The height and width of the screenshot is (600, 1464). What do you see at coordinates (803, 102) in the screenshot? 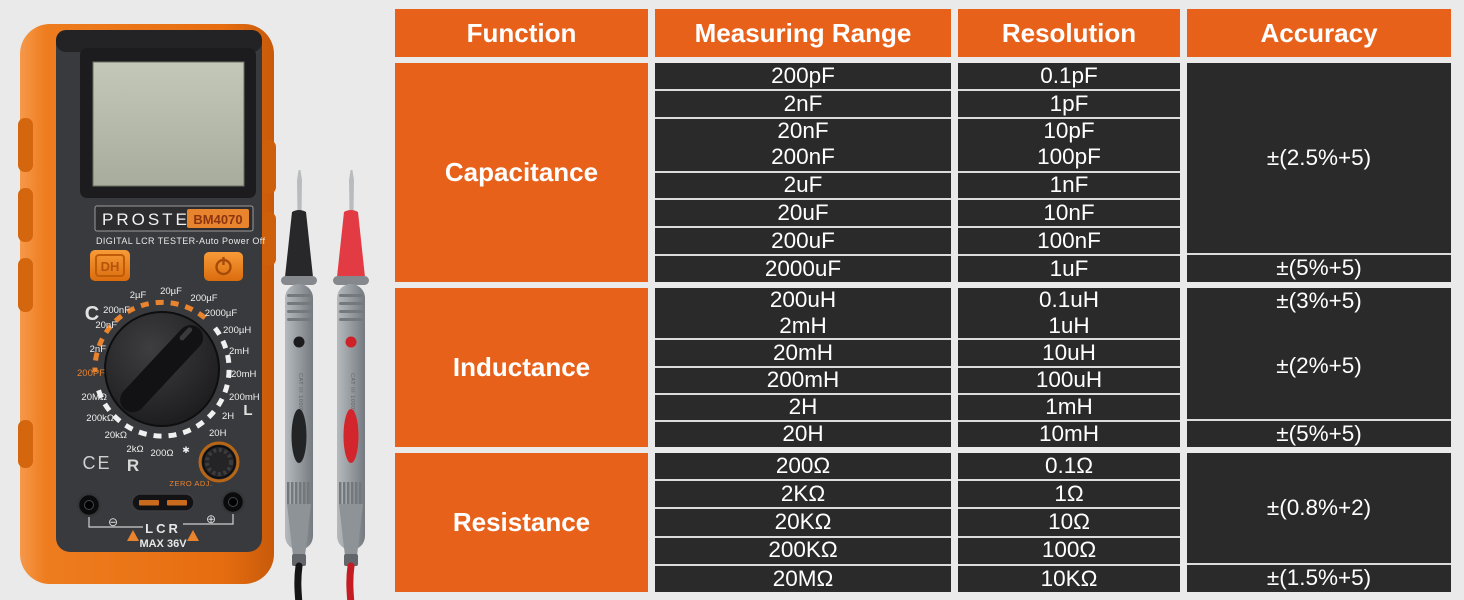
I see `range-cell: 2nF` at bounding box center [803, 102].